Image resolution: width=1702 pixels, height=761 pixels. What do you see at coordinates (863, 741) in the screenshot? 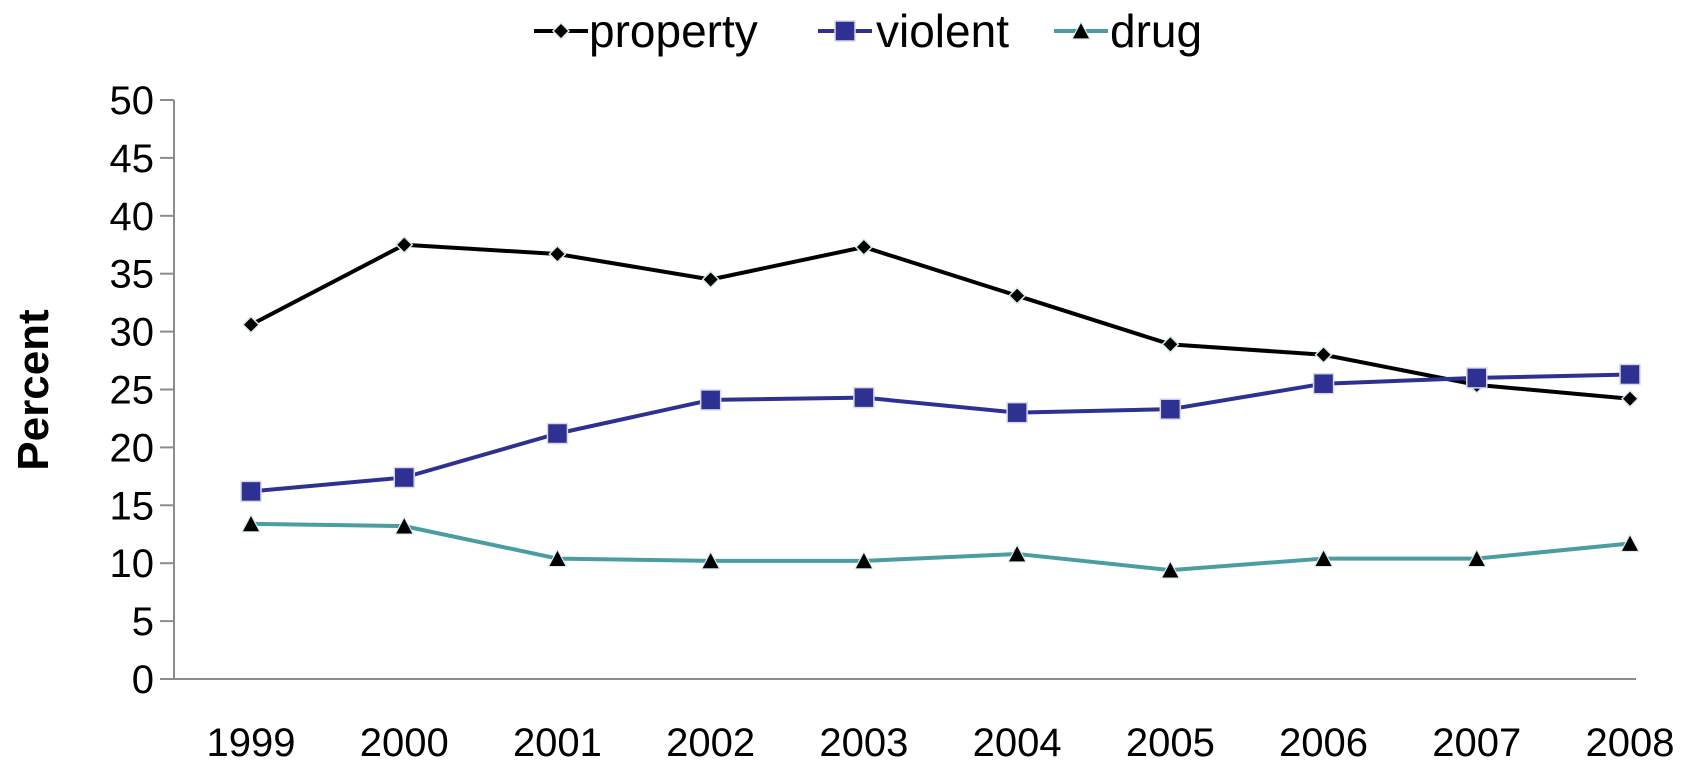
I see `x-tick-label: 2003` at bounding box center [863, 741].